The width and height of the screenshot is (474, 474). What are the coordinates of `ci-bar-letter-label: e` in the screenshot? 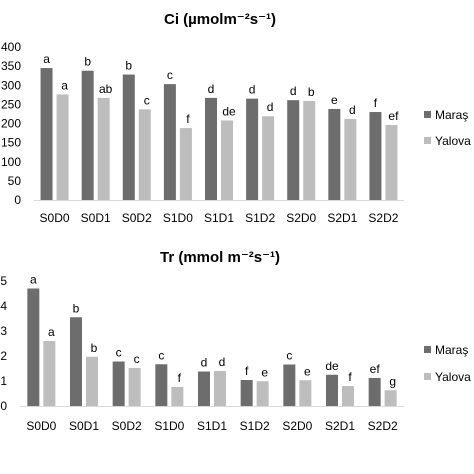 It's located at (334, 100).